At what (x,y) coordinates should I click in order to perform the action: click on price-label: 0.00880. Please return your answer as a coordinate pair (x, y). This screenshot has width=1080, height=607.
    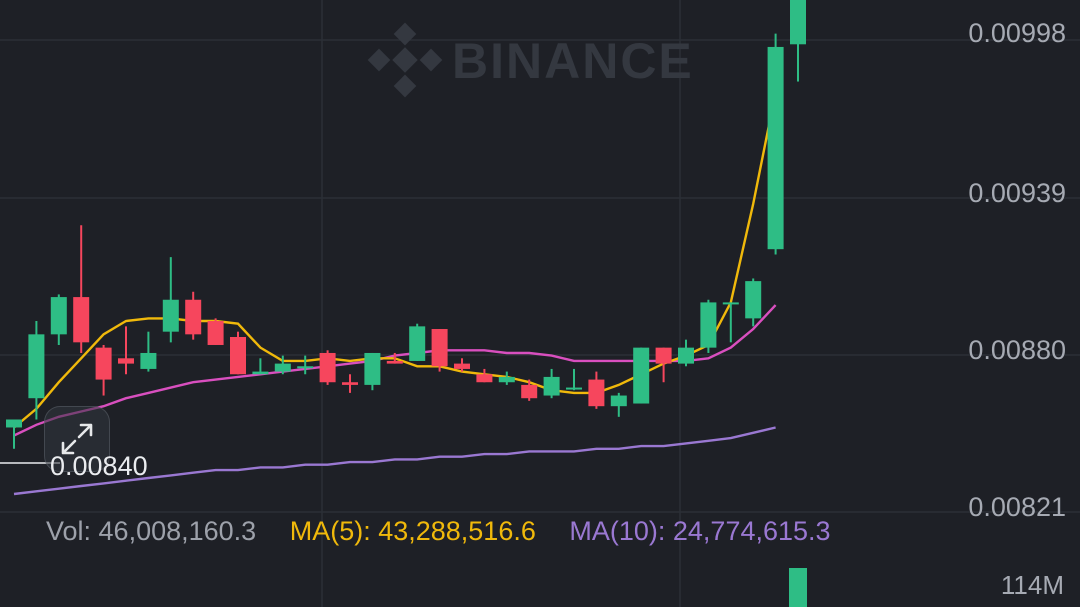
    Looking at the image, I should click on (1017, 350).